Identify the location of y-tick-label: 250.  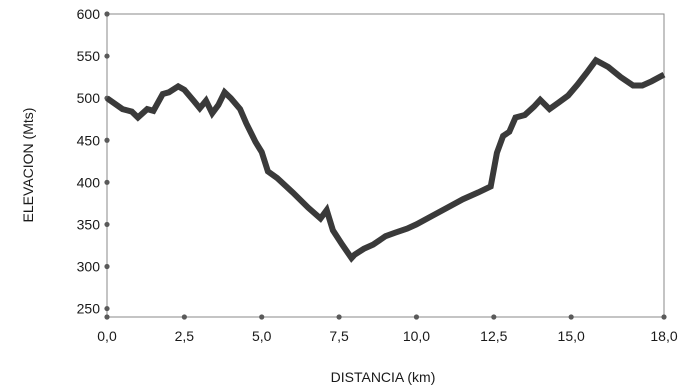
(89, 309).